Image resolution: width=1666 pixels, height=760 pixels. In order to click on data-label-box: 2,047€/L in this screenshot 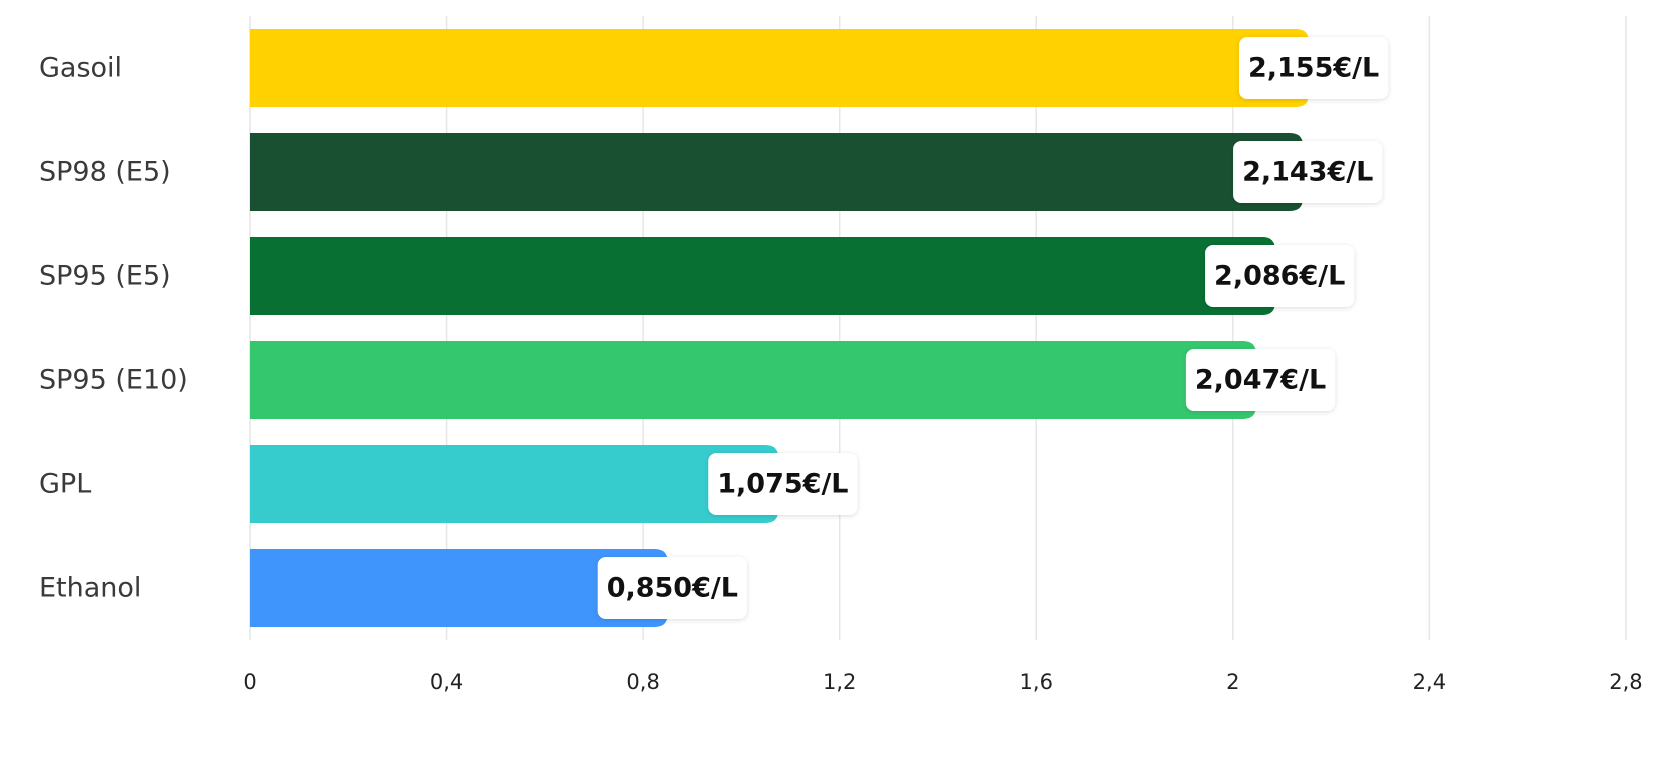, I will do `click(1260, 380)`.